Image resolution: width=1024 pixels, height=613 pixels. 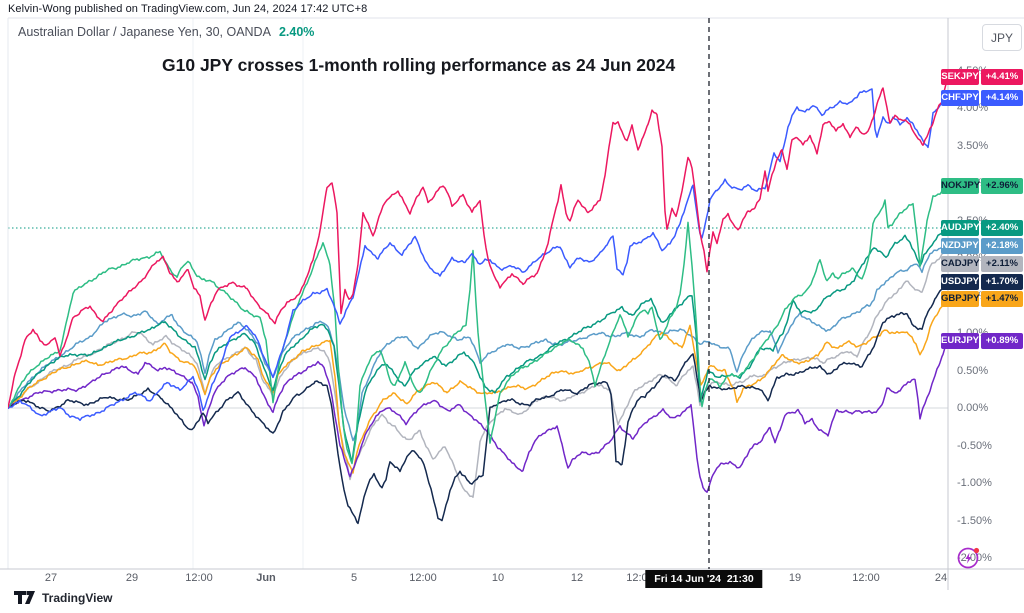 What do you see at coordinates (704, 579) in the screenshot?
I see `crosshair-time-badge: Fri 14 Jun '24 21:30` at bounding box center [704, 579].